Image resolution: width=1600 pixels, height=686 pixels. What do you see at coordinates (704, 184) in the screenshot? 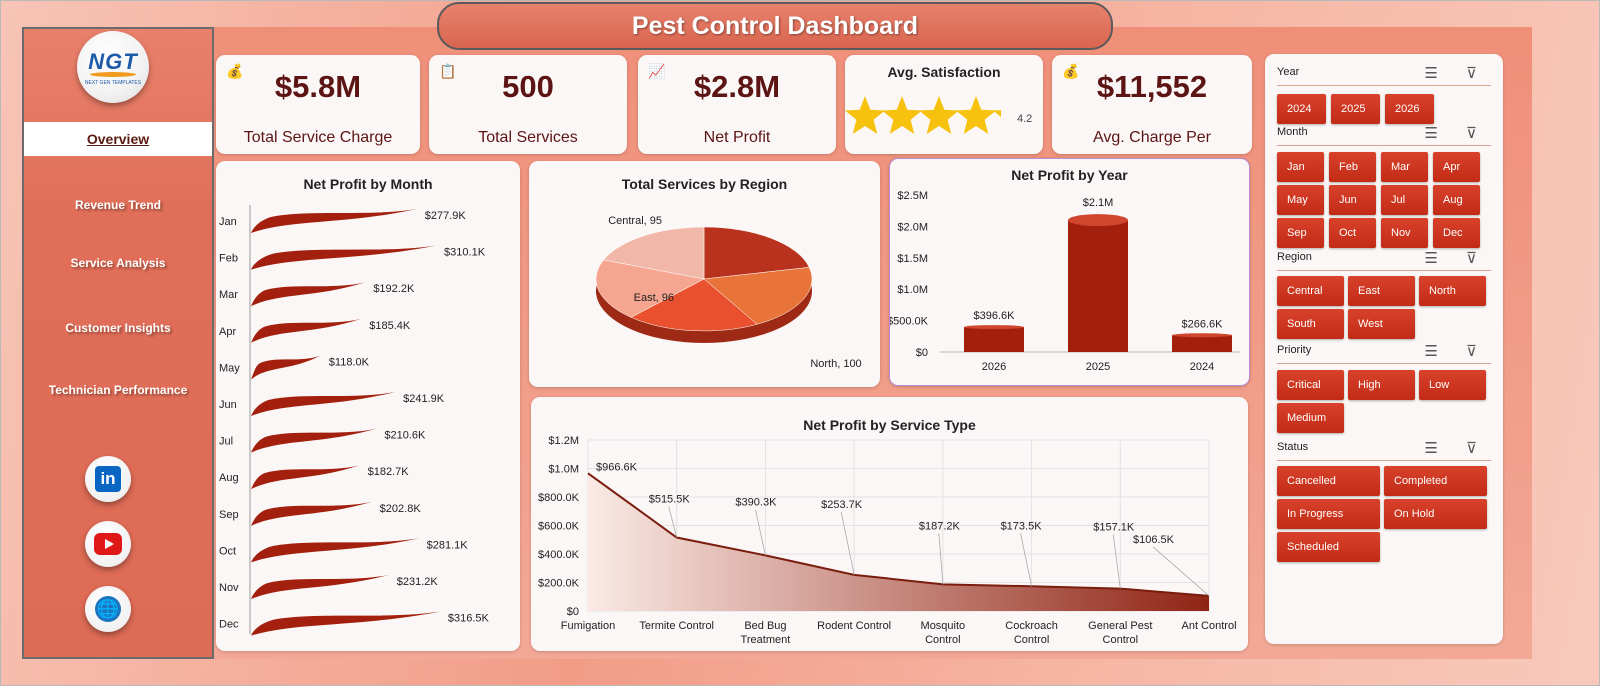
I see `chart-title: Total Services by Region` at bounding box center [704, 184].